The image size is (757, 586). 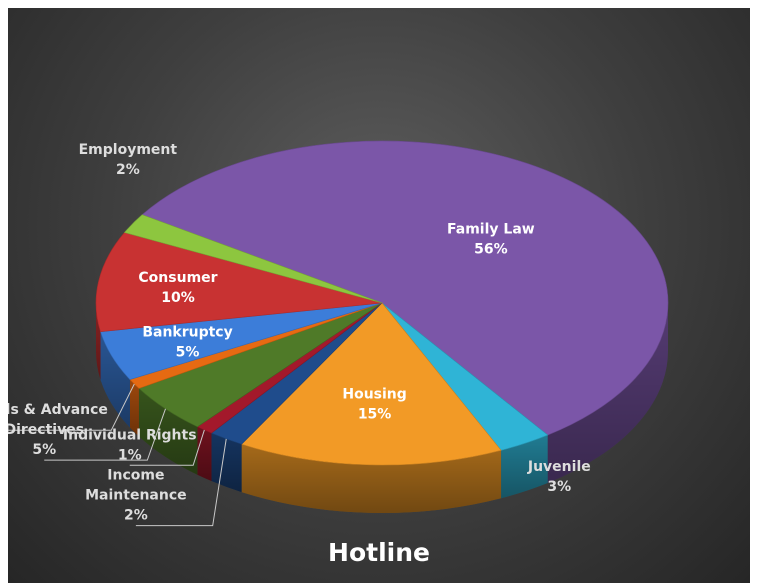 What do you see at coordinates (167, 447) in the screenshot?
I see `leader-line-individual-rights` at bounding box center [167, 447].